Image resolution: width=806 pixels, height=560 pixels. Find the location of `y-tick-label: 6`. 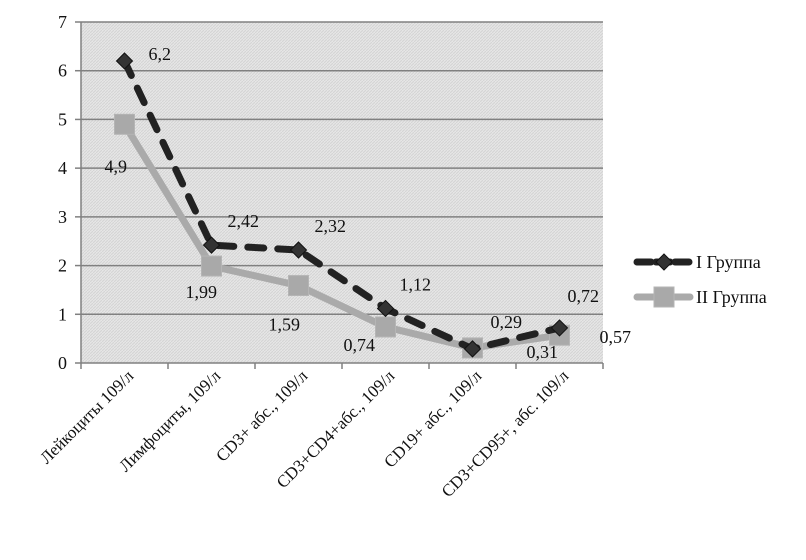

y-tick-label: 6 is located at coordinates (62, 71).